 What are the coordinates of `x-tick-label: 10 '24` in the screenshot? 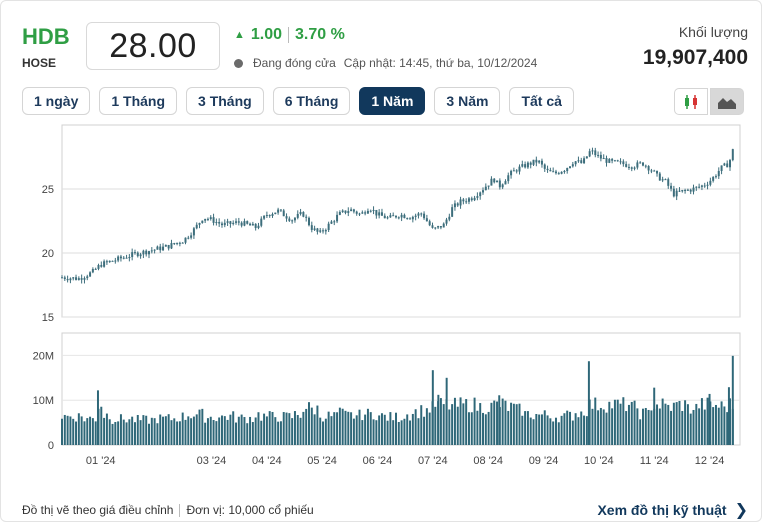 It's located at (599, 461).